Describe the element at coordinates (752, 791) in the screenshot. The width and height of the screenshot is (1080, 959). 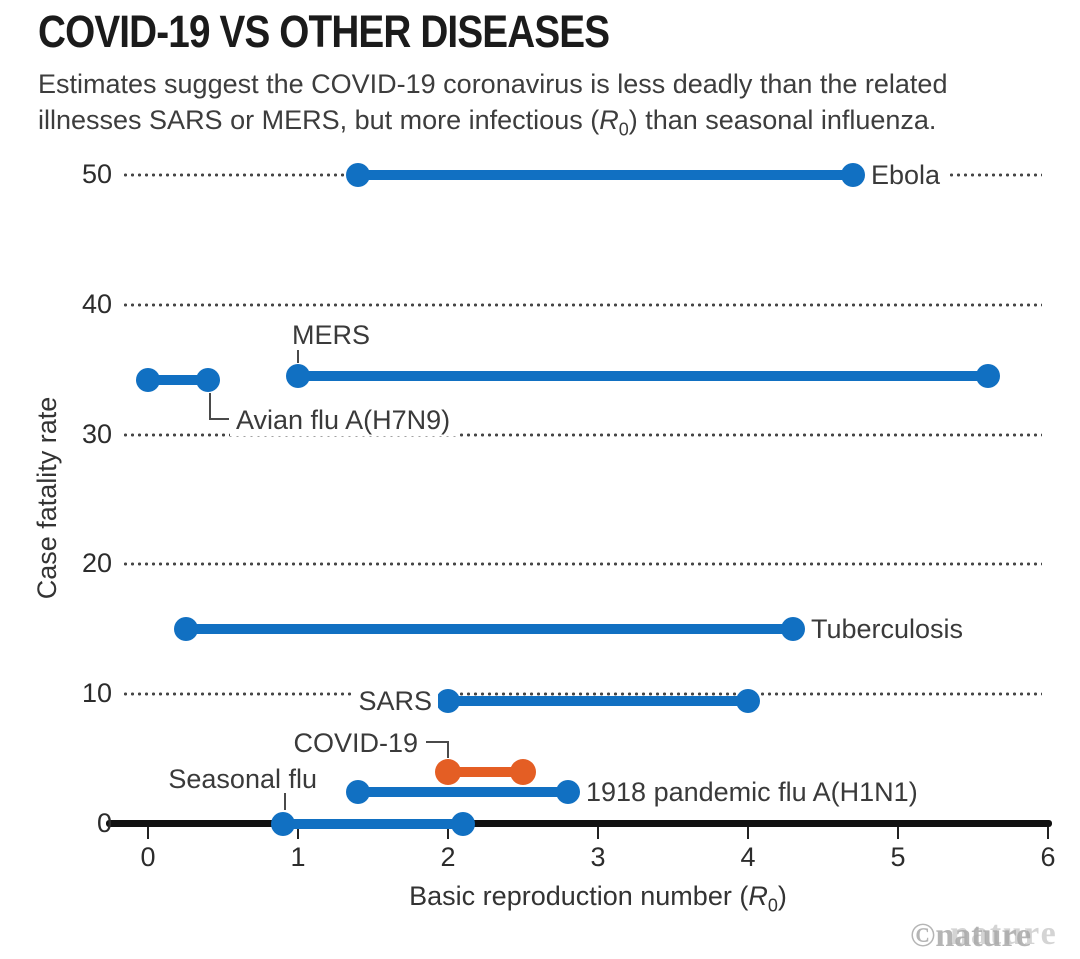
I see `label-1918-pandemic-flu-a-h1n1: 1918 pandemic flu A(H1N1)` at that location.